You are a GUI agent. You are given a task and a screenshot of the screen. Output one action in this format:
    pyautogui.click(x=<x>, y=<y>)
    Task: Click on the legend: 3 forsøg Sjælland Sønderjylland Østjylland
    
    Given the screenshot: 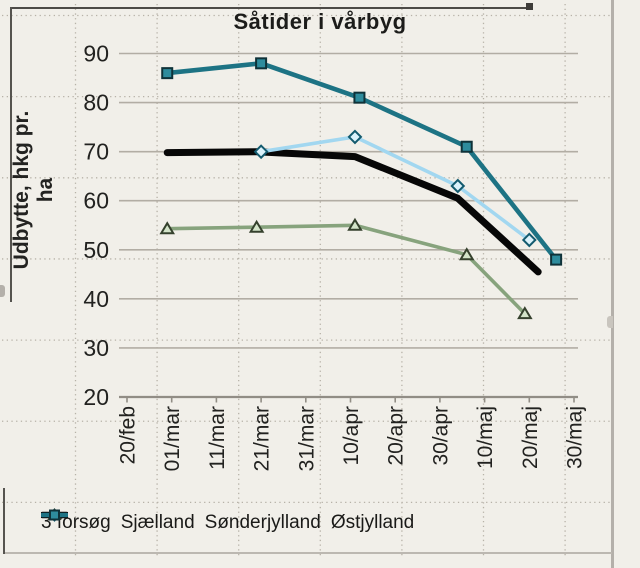 What is the action you would take?
    pyautogui.click(x=327, y=523)
    